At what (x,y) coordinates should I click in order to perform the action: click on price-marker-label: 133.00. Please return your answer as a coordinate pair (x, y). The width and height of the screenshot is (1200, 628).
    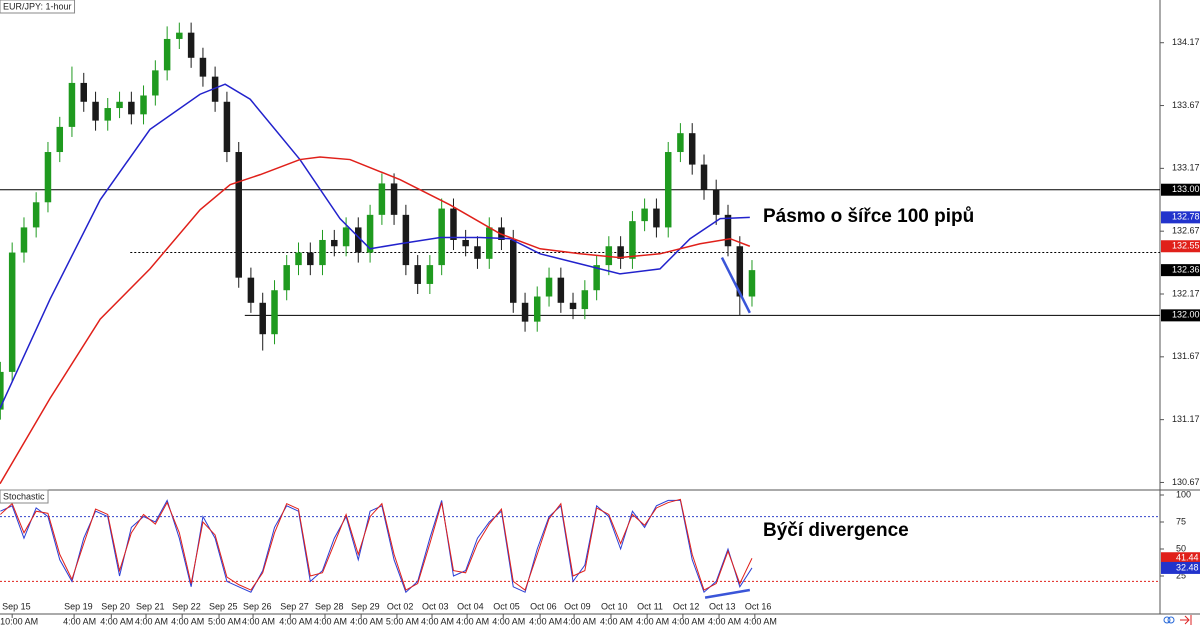
    Looking at the image, I should click on (1186, 189).